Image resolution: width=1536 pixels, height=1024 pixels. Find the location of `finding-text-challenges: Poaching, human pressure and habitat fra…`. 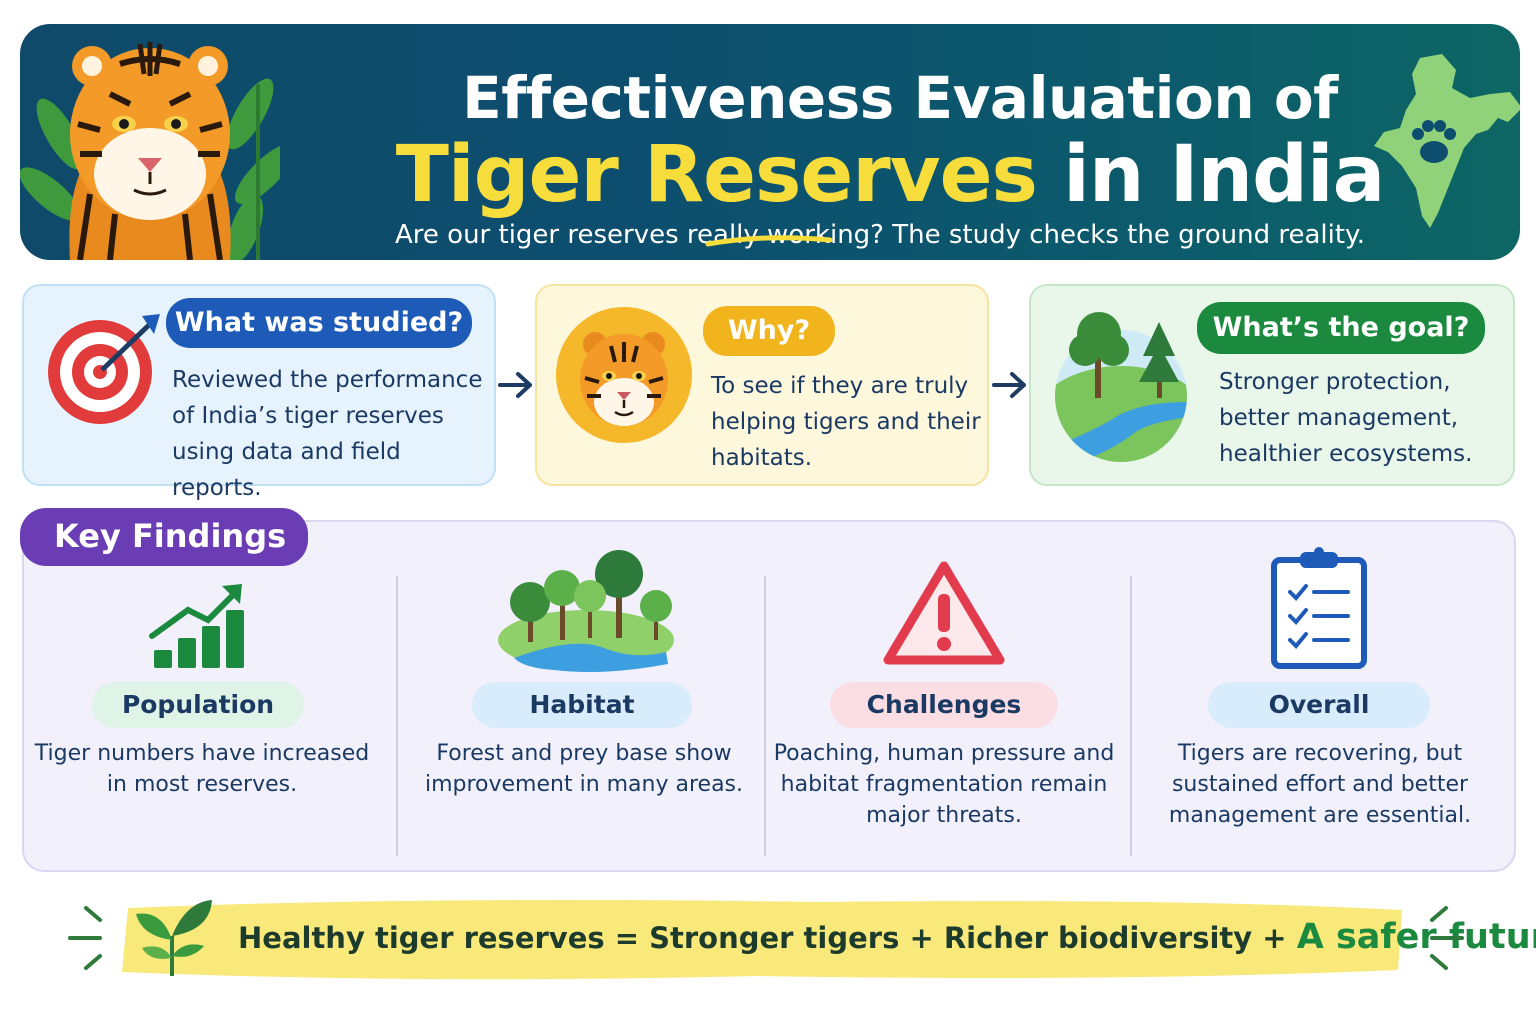

finding-text-challenges: Poaching, human pressure and habitat fra… is located at coordinates (944, 784).